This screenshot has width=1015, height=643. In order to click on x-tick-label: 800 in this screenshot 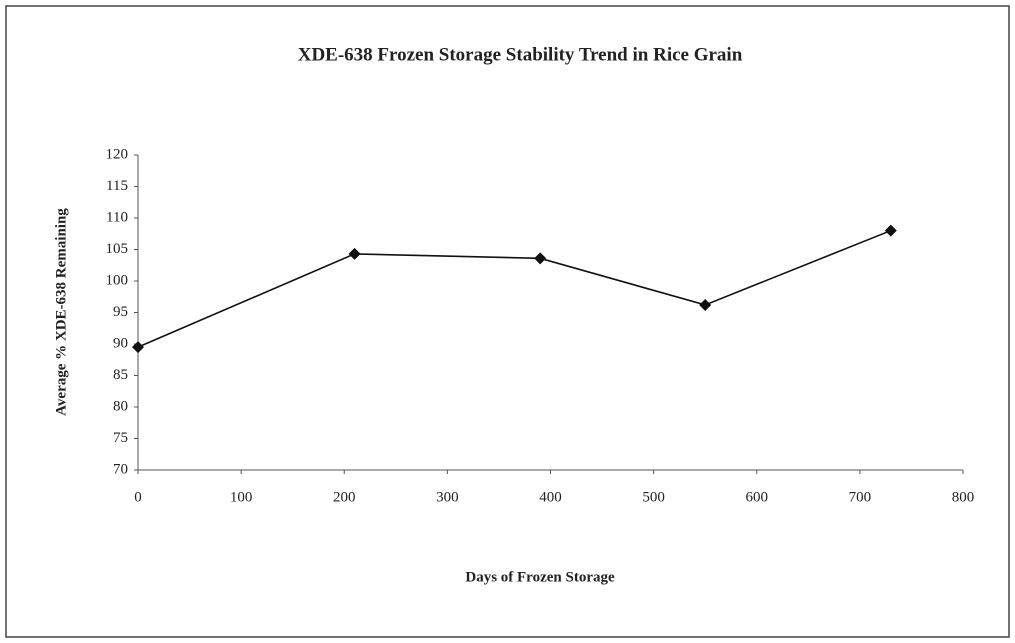, I will do `click(963, 497)`.